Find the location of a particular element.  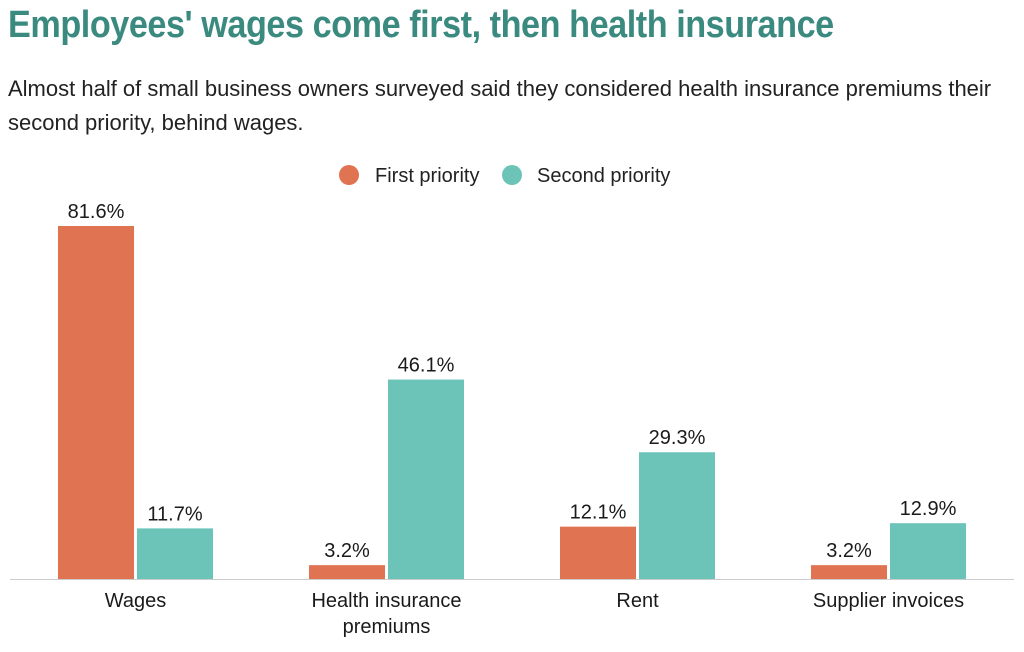

legend-swatch-first-priority is located at coordinates (349, 175).